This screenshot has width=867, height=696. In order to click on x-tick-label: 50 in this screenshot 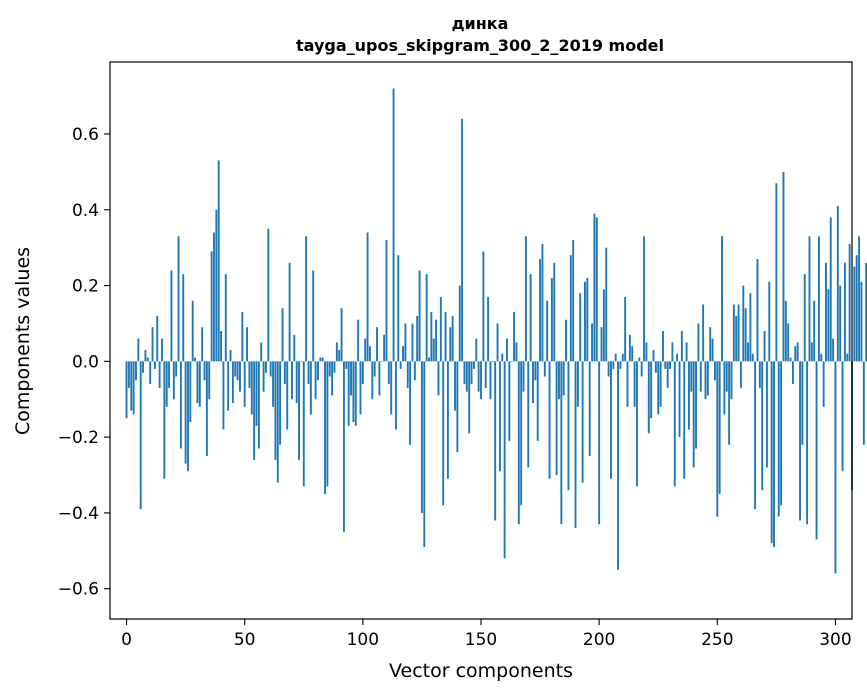, I will do `click(245, 640)`.